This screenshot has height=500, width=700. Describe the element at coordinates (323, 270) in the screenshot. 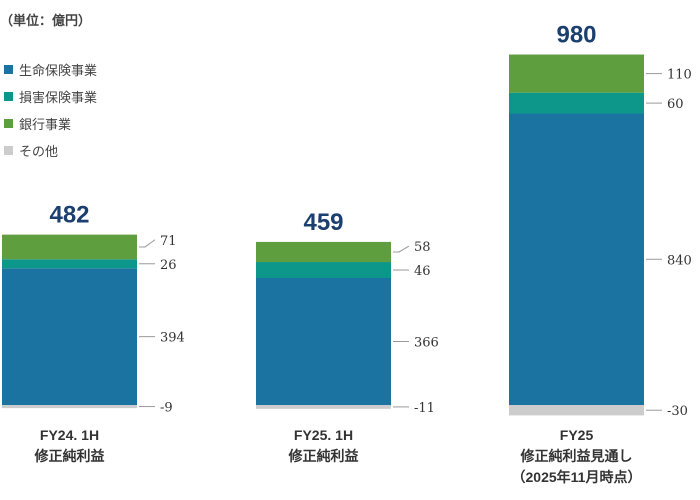

I see `bar-segment-fy25-1h-non-life-insurance` at that location.